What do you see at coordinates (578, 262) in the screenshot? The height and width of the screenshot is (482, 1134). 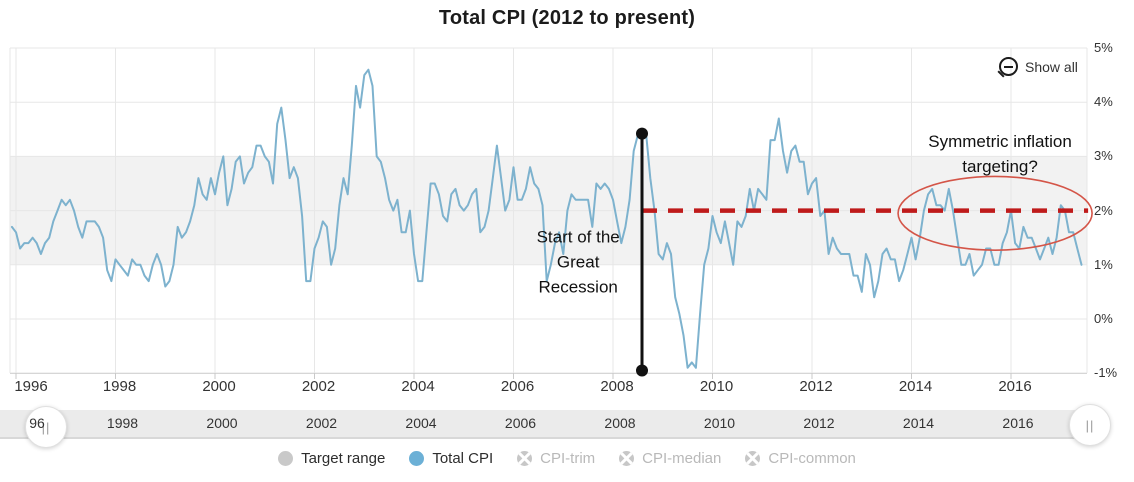 I see `annotation-start-great-recession: Start of the Great Recession` at bounding box center [578, 262].